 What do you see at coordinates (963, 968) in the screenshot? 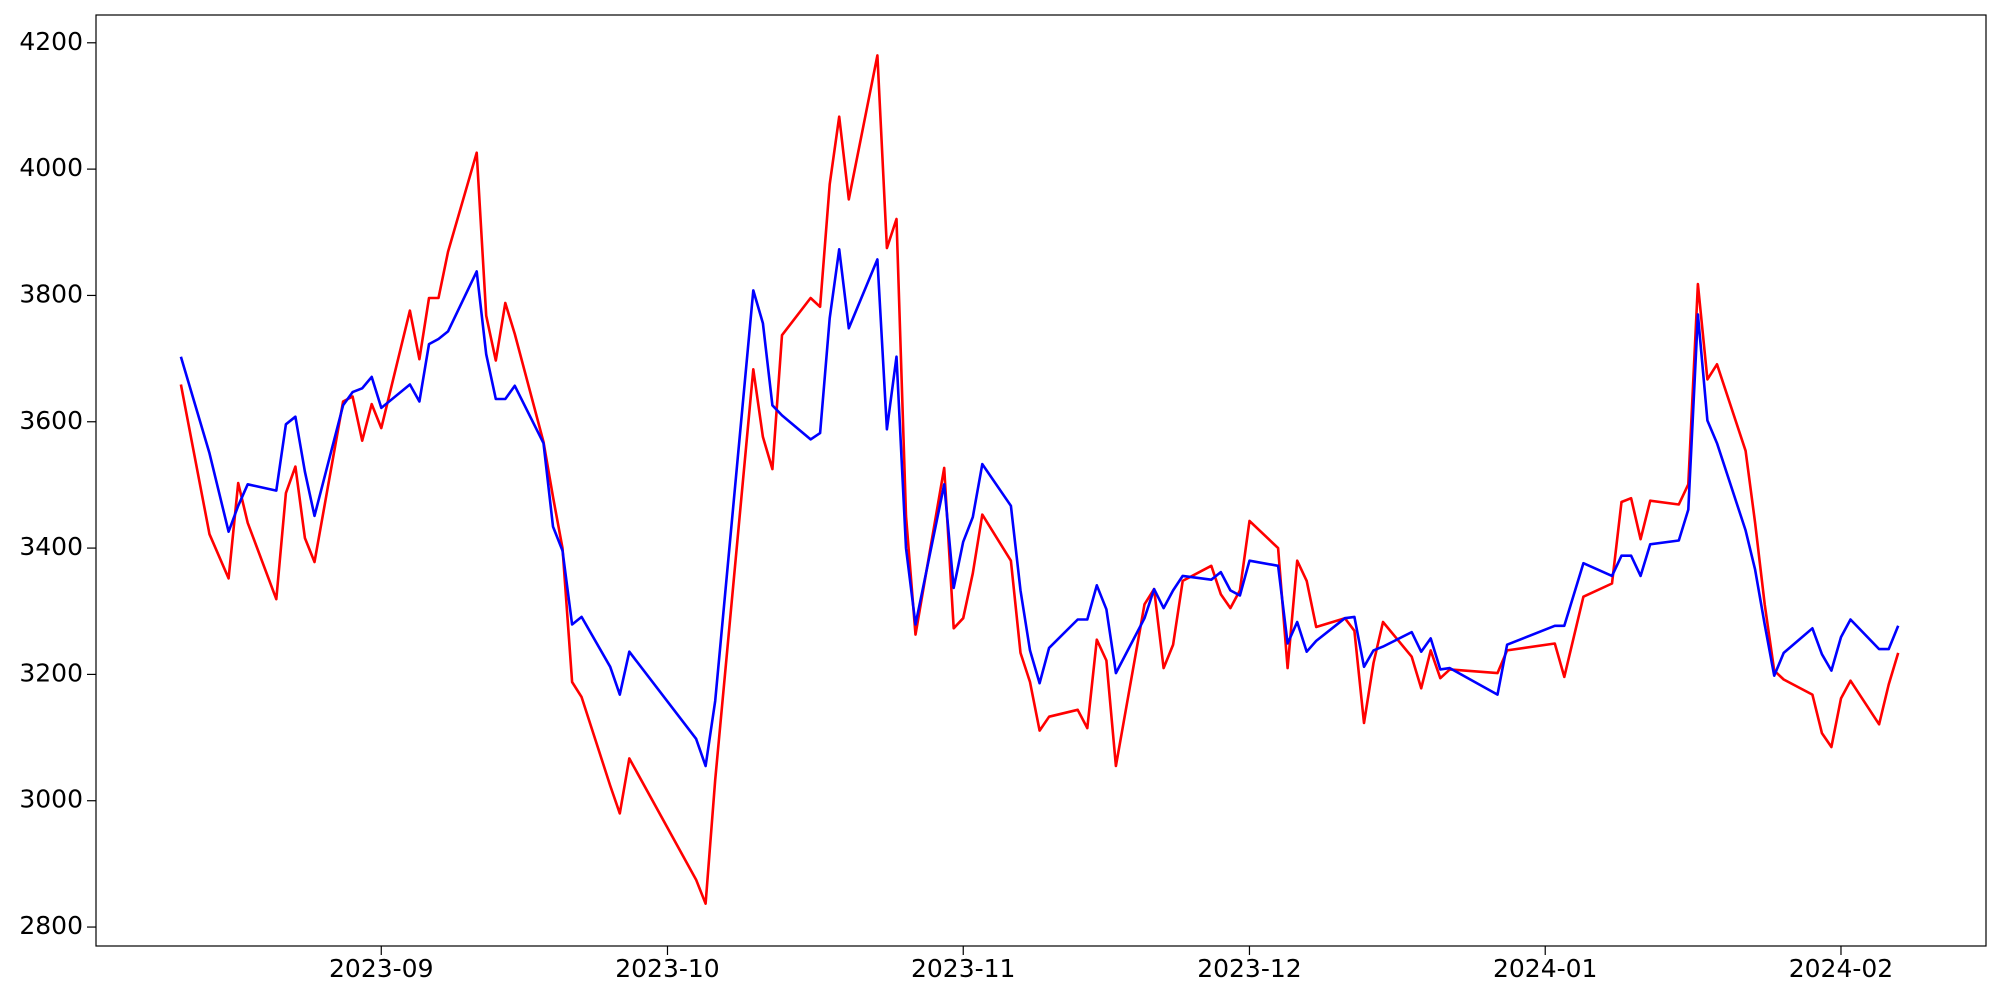
I see `x-tick-label: 2023-11` at bounding box center [963, 968].